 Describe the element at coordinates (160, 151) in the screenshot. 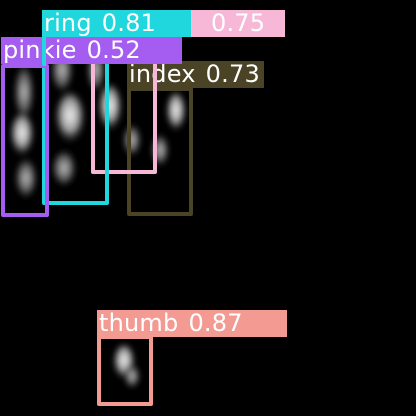

I see `bbox-index` at that location.